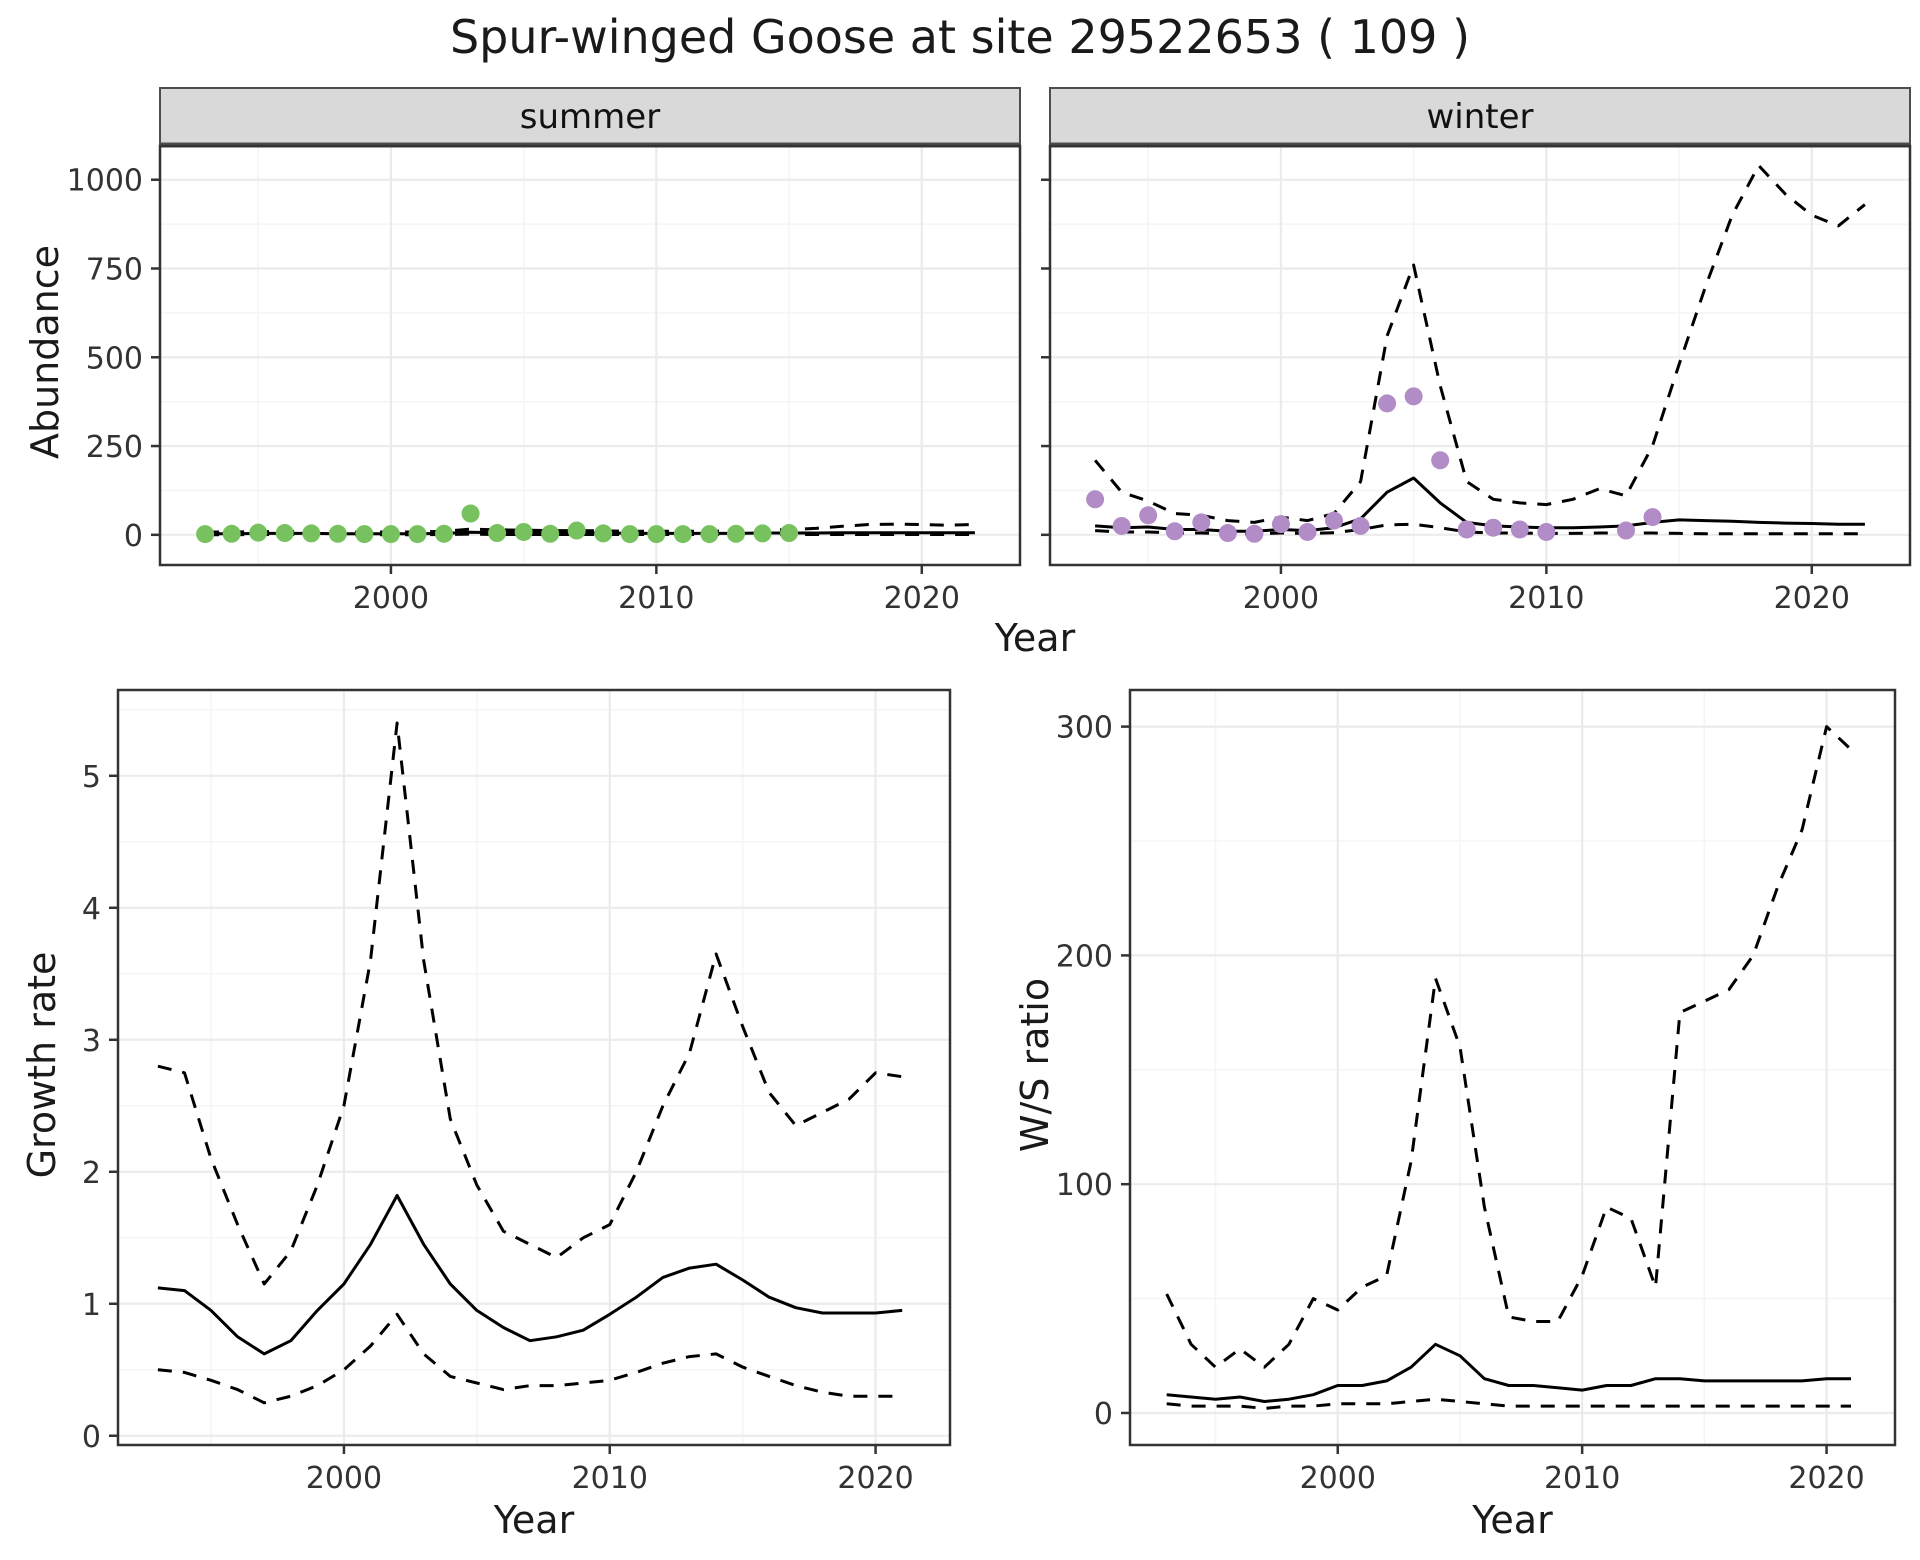 The image size is (1920, 1560). What do you see at coordinates (91, 909) in the screenshot?
I see `svg-text: 4` at bounding box center [91, 909].